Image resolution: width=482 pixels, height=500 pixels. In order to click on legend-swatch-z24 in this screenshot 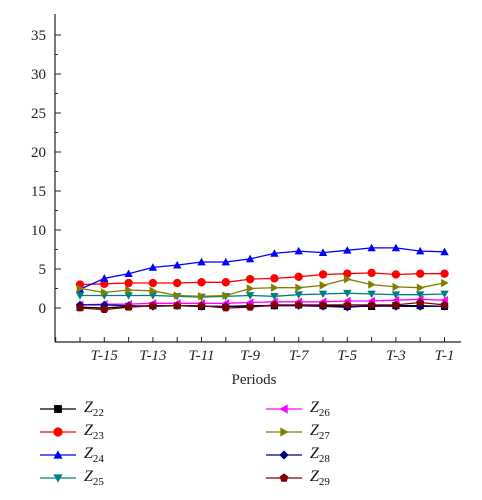, I will do `click(58, 454)`.